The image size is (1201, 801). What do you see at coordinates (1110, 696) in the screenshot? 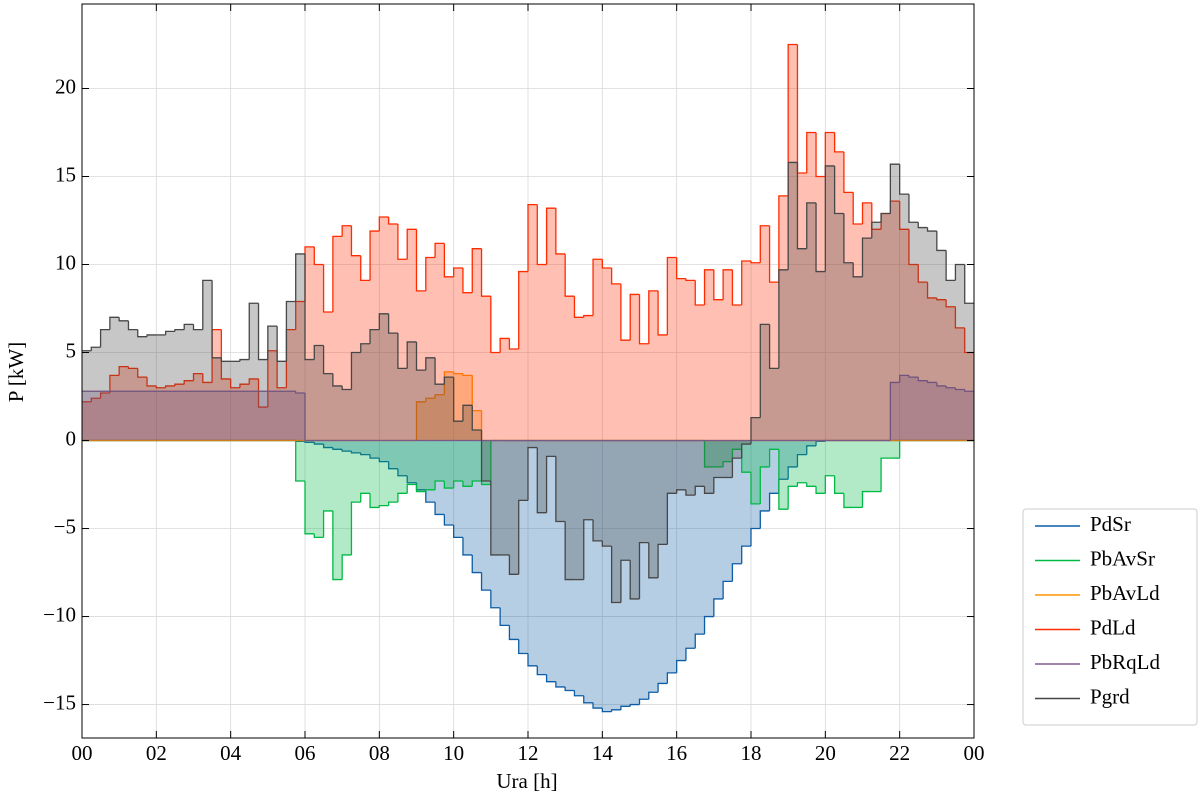
I see `legend-label: Pgrd` at bounding box center [1110, 696].